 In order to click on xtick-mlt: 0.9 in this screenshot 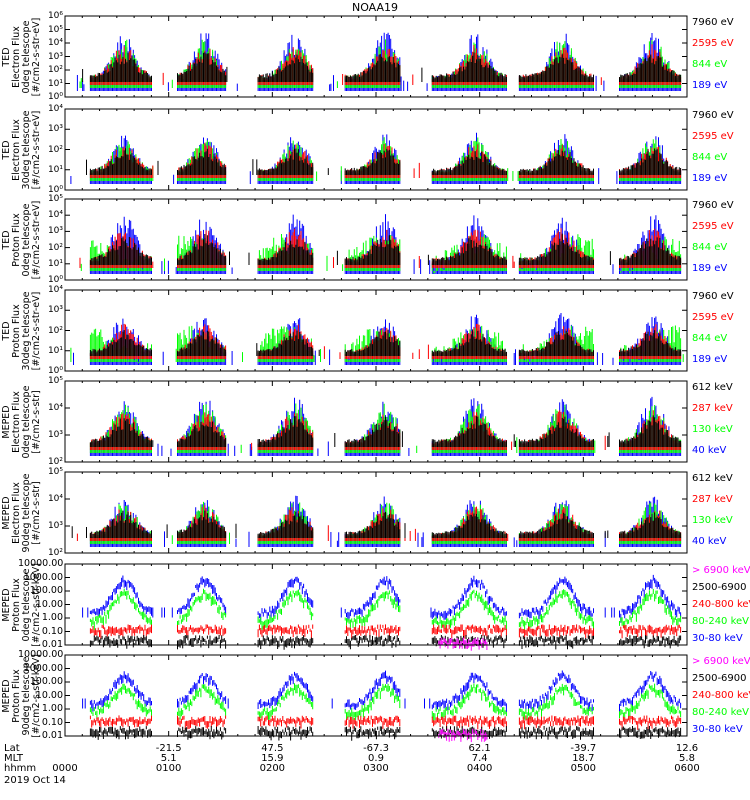, I will do `click(376, 758)`.